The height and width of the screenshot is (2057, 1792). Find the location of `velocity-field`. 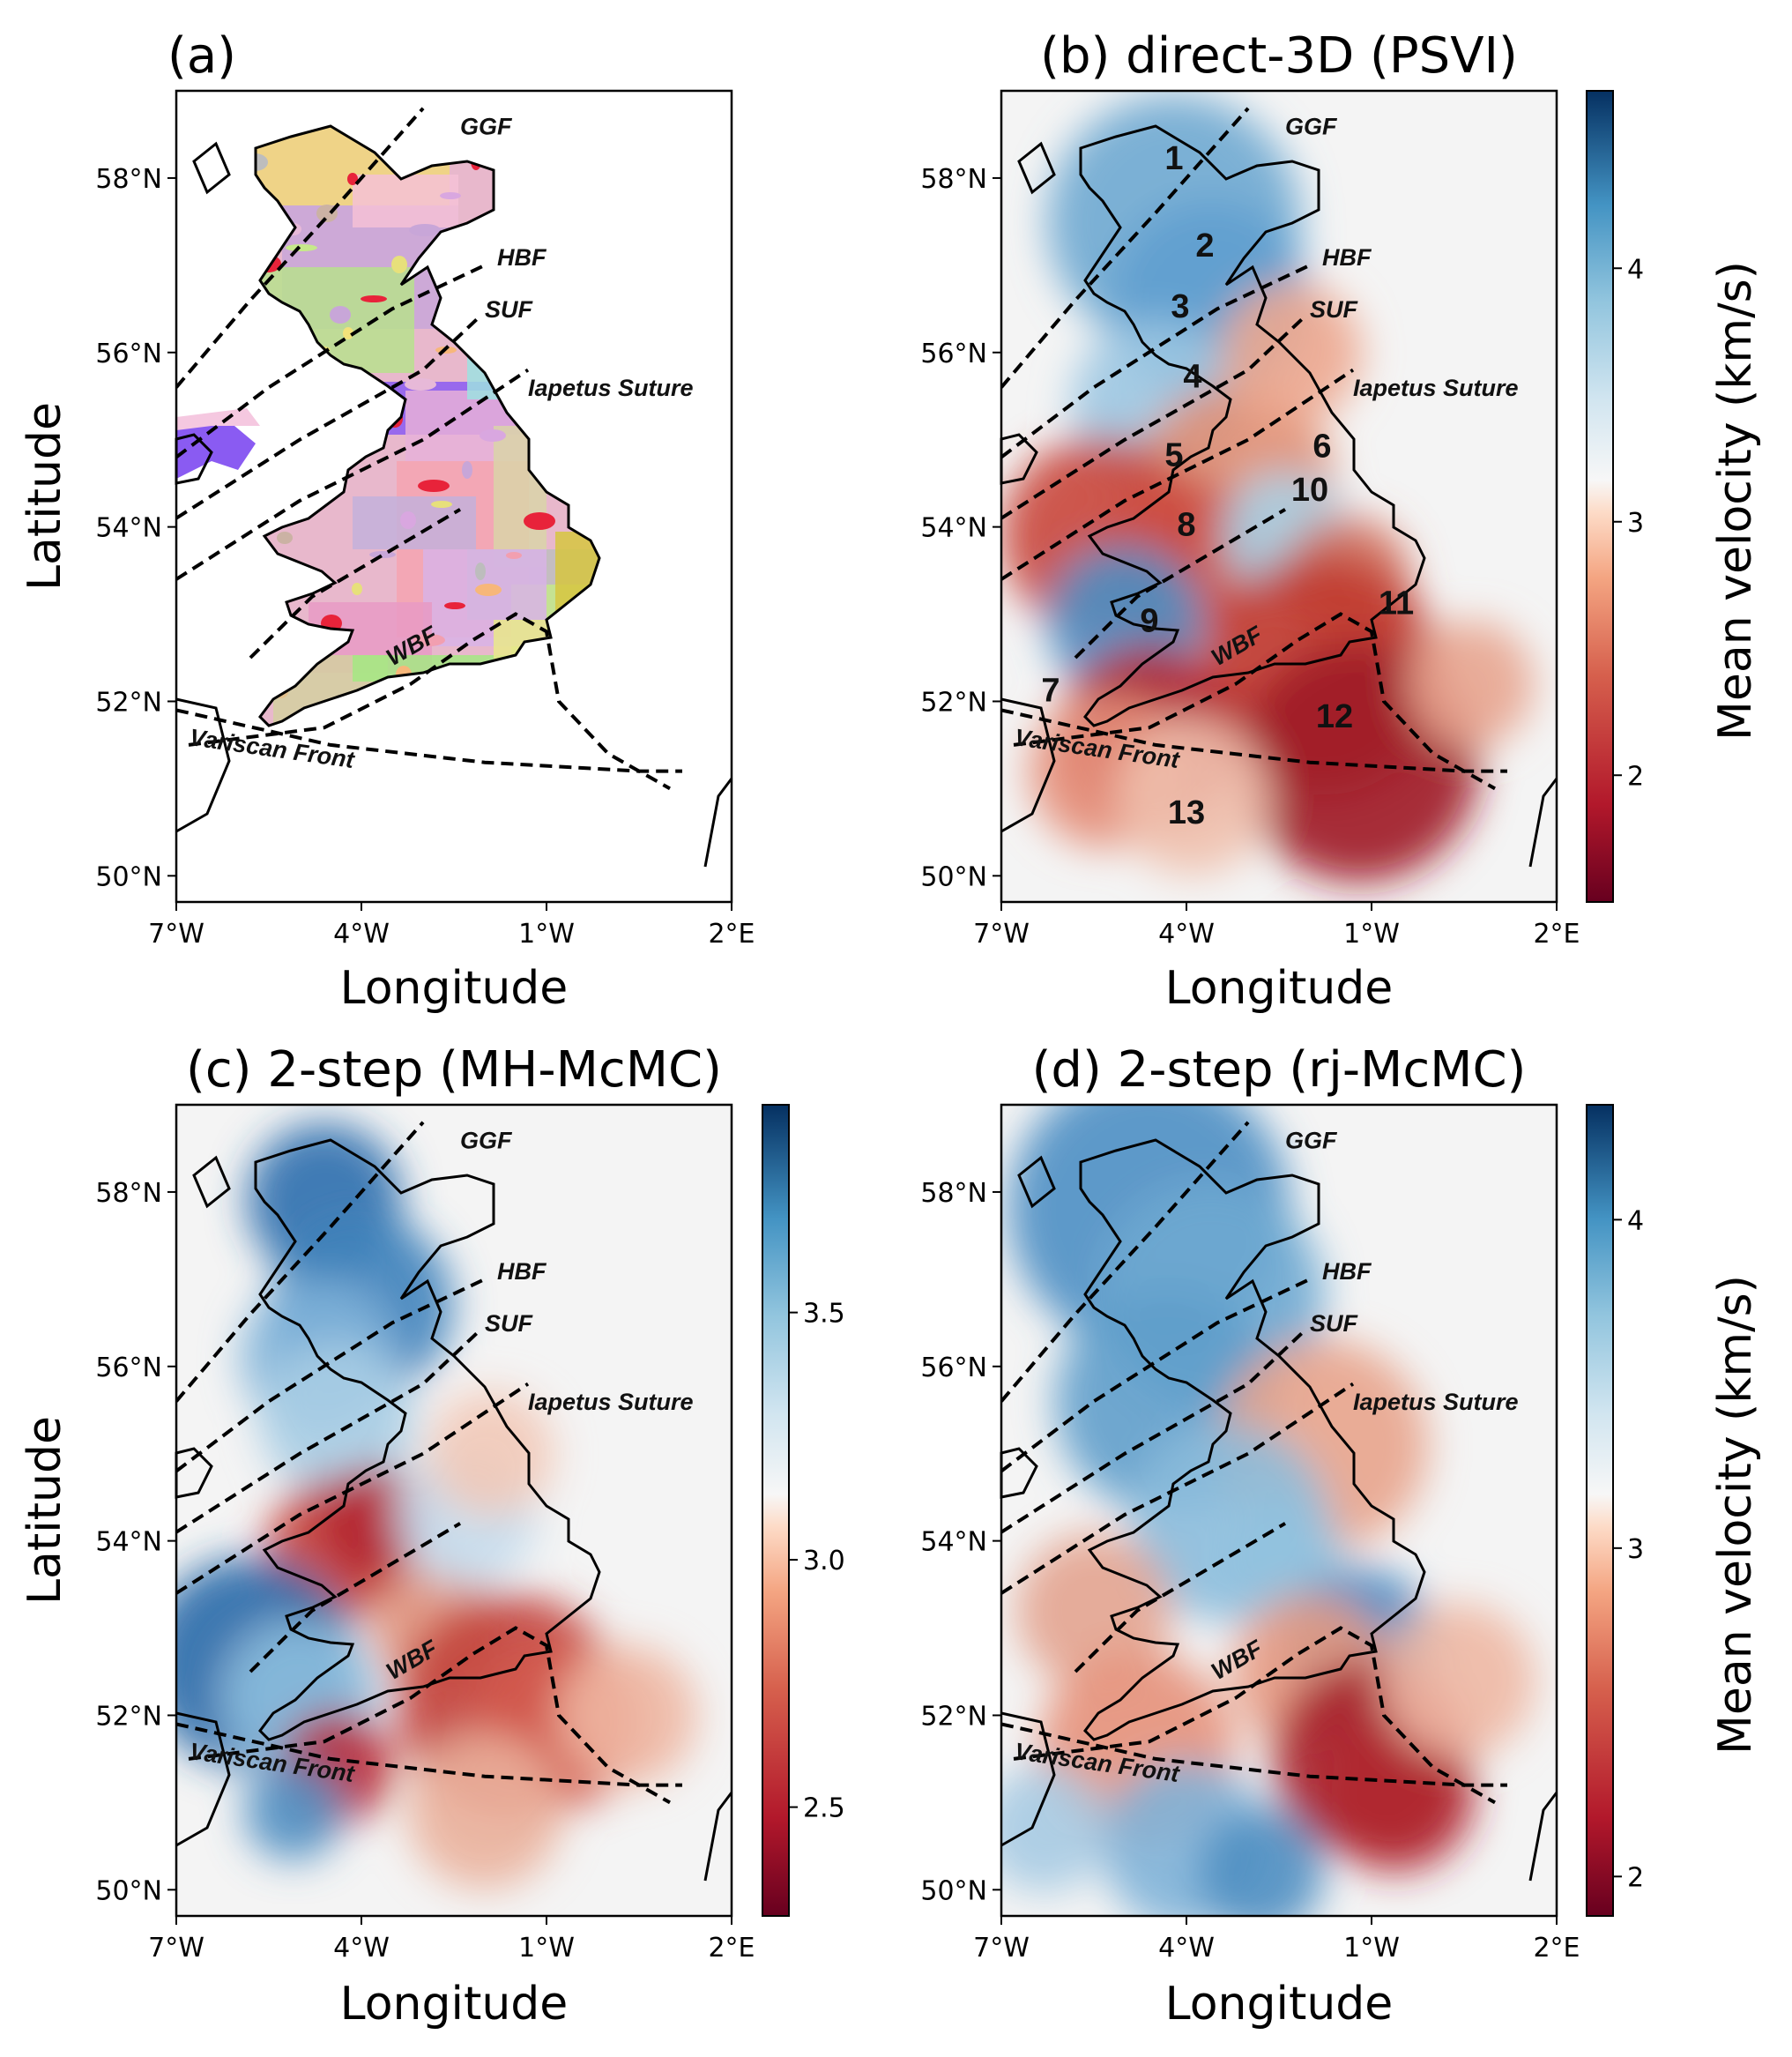

velocity-field is located at coordinates (436, 1505).